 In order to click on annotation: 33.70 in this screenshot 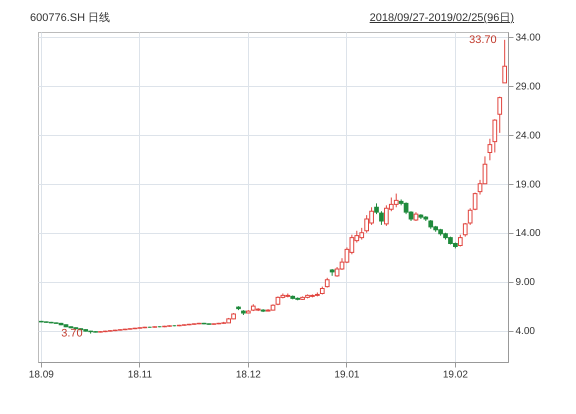, I will do `click(483, 40)`.